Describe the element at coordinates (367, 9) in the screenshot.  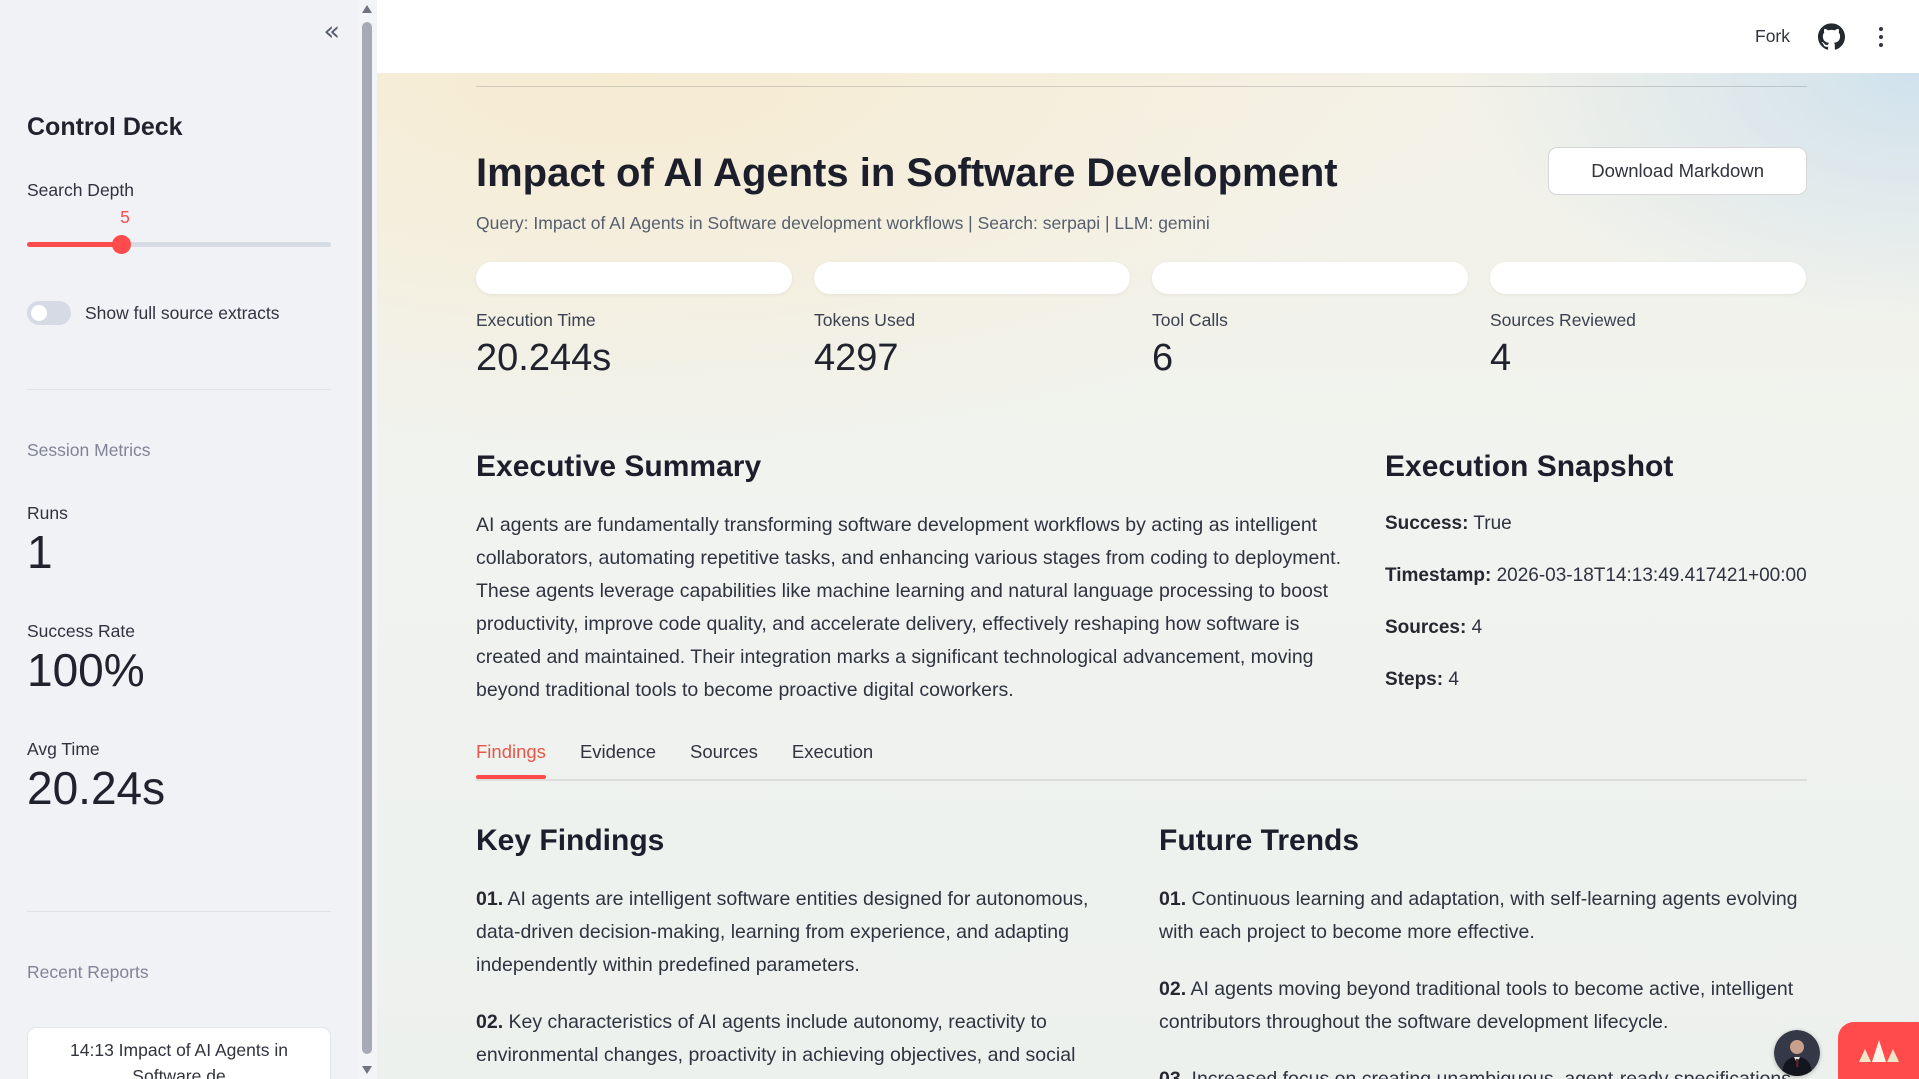
I see `scroll-up-arrow-icon` at that location.